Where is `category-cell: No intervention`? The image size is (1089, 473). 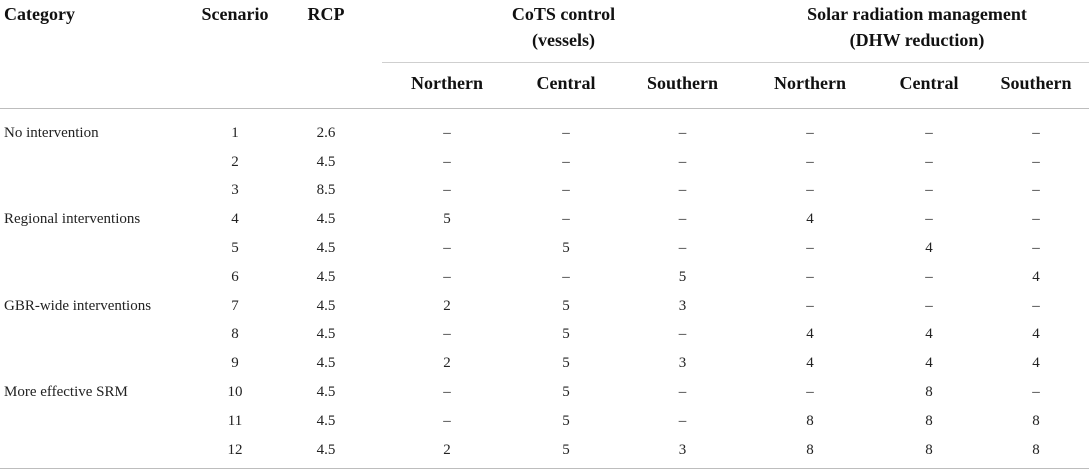
category-cell: No intervention is located at coordinates (51, 132).